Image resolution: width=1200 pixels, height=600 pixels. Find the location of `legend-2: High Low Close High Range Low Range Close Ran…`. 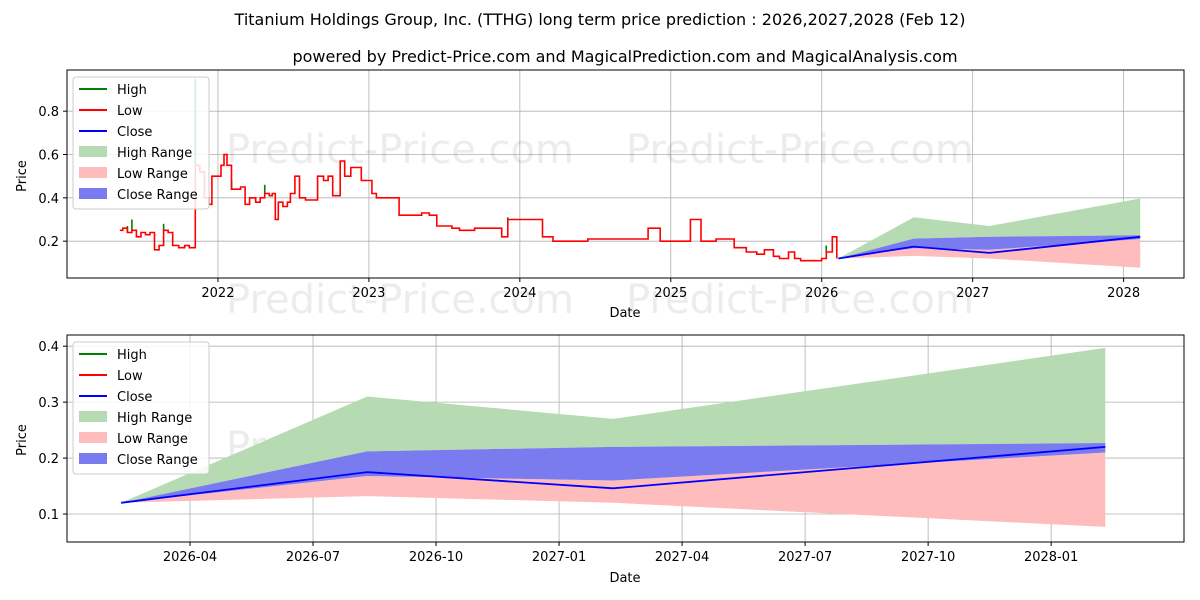

legend-2: High Low Close High Range Low Range Close Ran… is located at coordinates (141, 408).